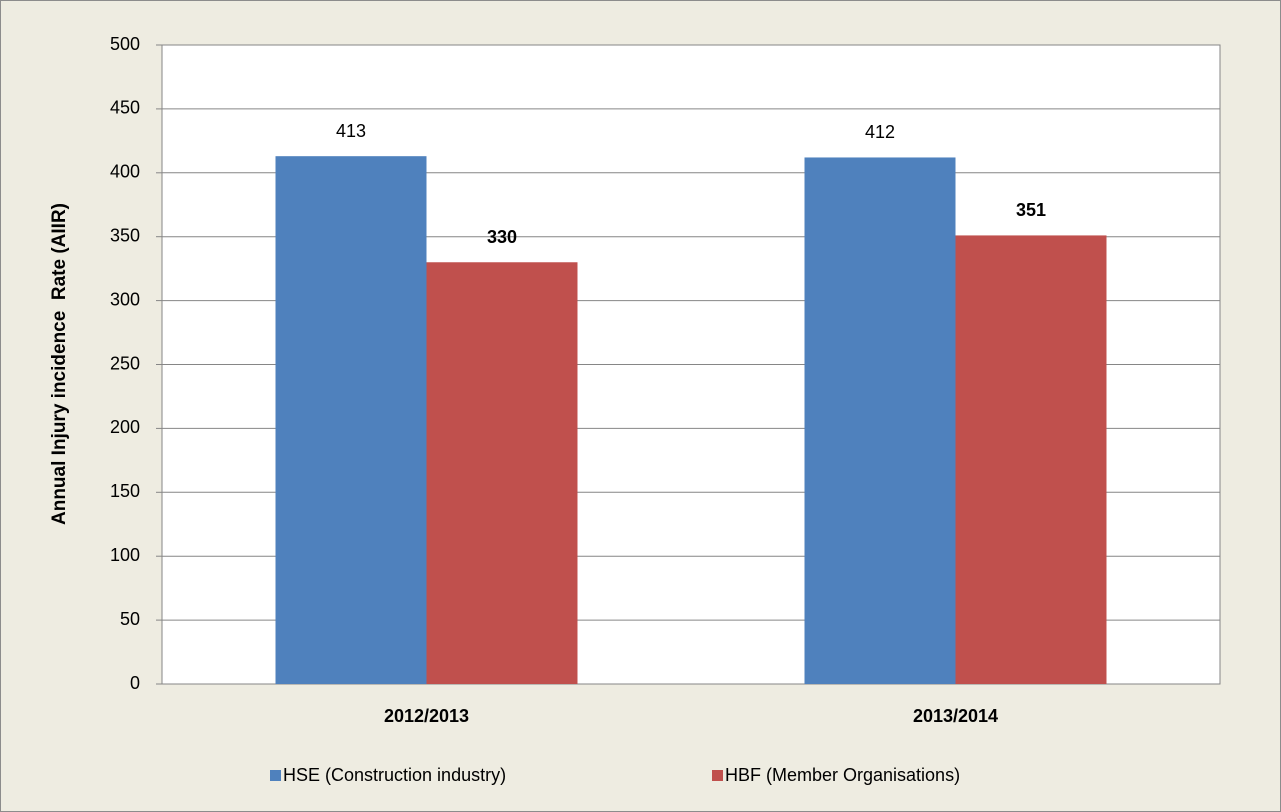 The width and height of the screenshot is (1281, 812). Describe the element at coordinates (125, 555) in the screenshot. I see `y-tick-label: 100` at that location.